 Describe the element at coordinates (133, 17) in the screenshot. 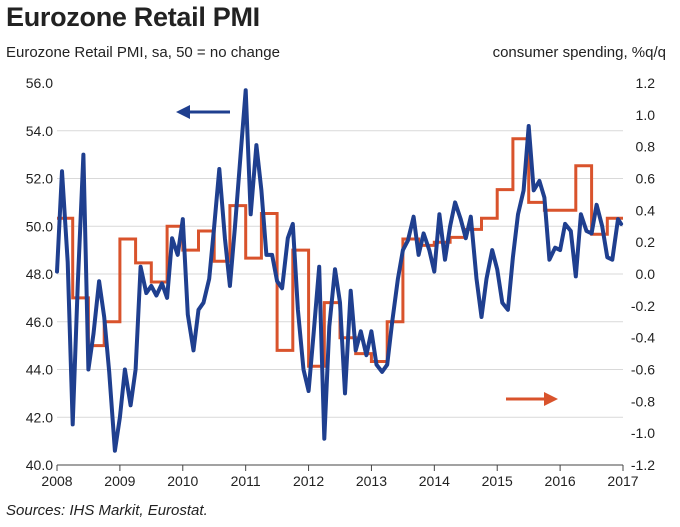

I see `chart-title: Eurozone Retail PMI` at that location.